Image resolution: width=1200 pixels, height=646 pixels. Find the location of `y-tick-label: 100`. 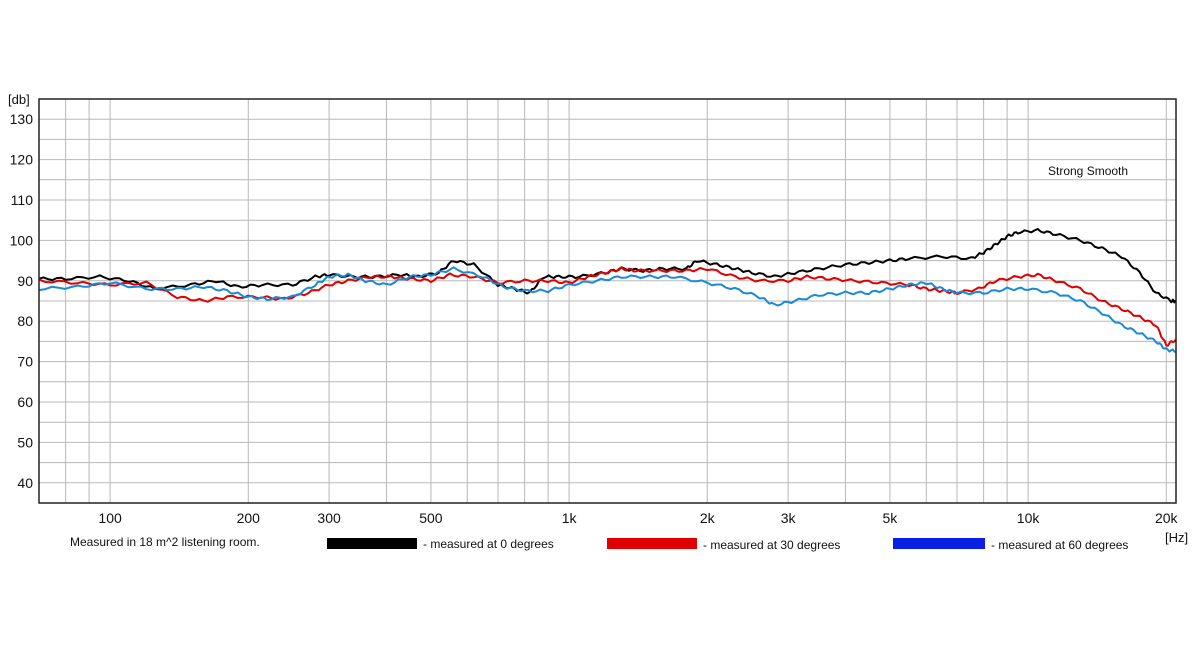

y-tick-label: 100 is located at coordinates (22, 240).